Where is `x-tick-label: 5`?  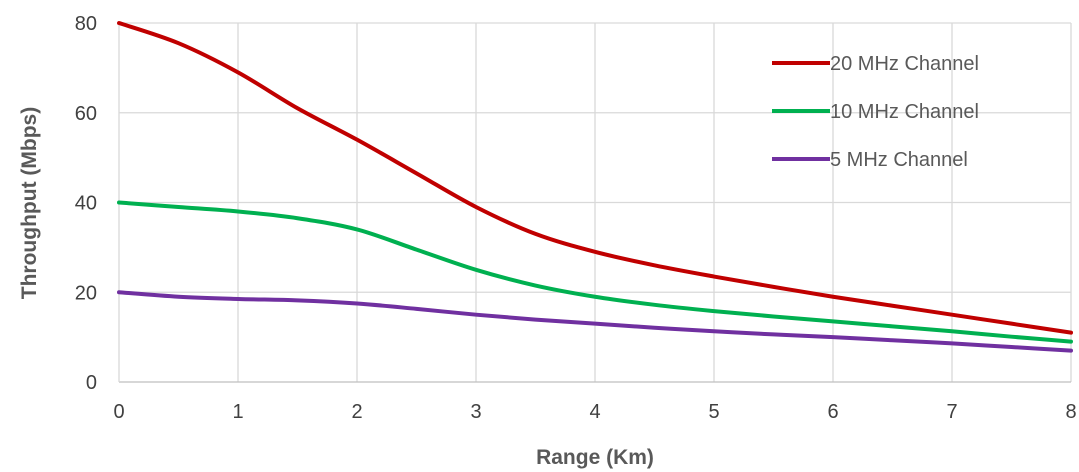
x-tick-label: 5 is located at coordinates (713, 412).